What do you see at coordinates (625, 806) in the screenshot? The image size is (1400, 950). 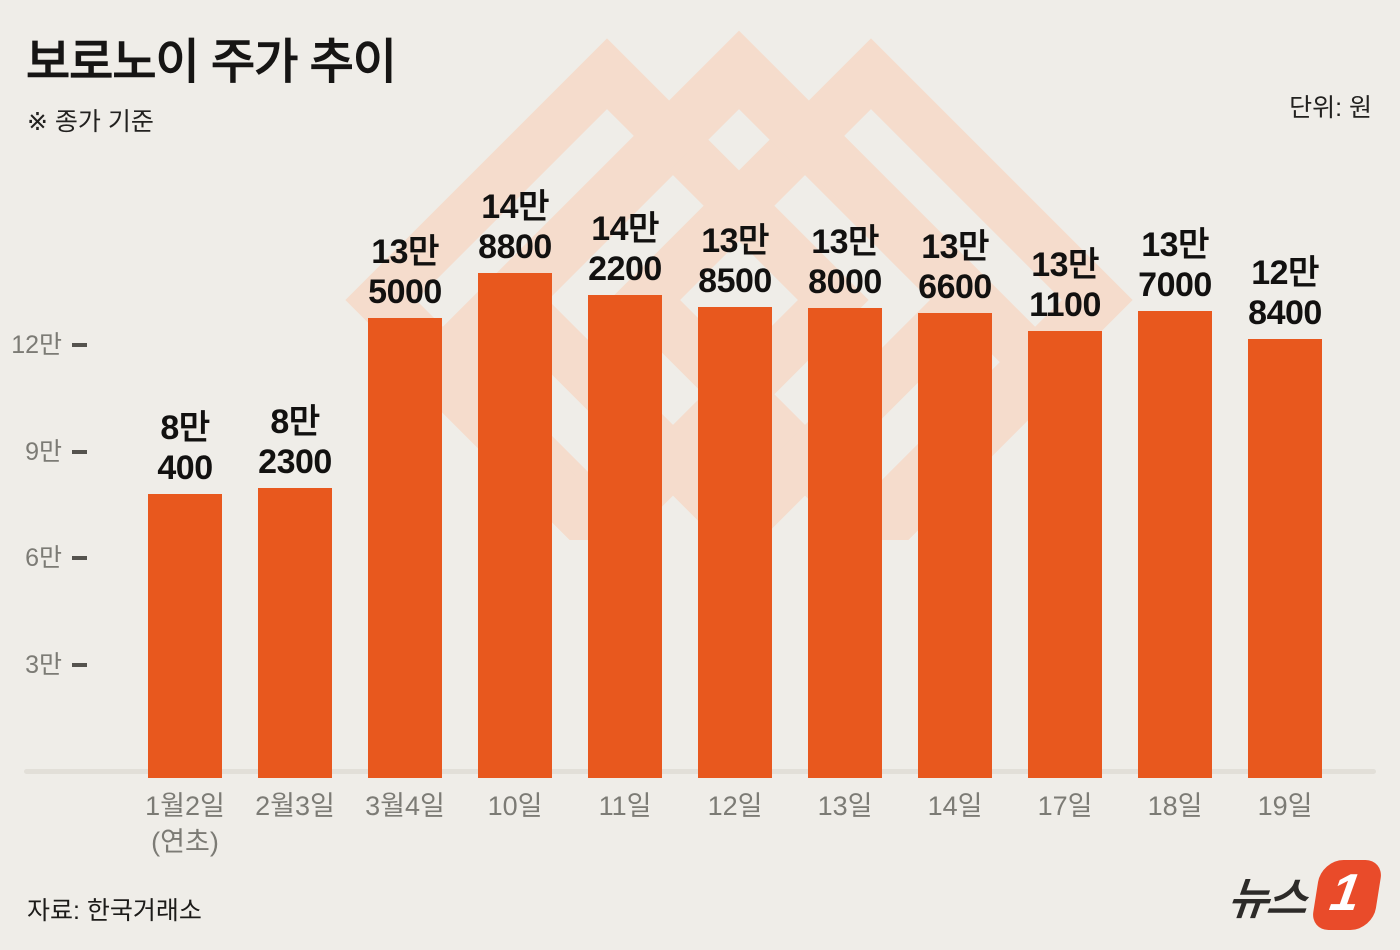 I see `x-axis-label: 11일` at bounding box center [625, 806].